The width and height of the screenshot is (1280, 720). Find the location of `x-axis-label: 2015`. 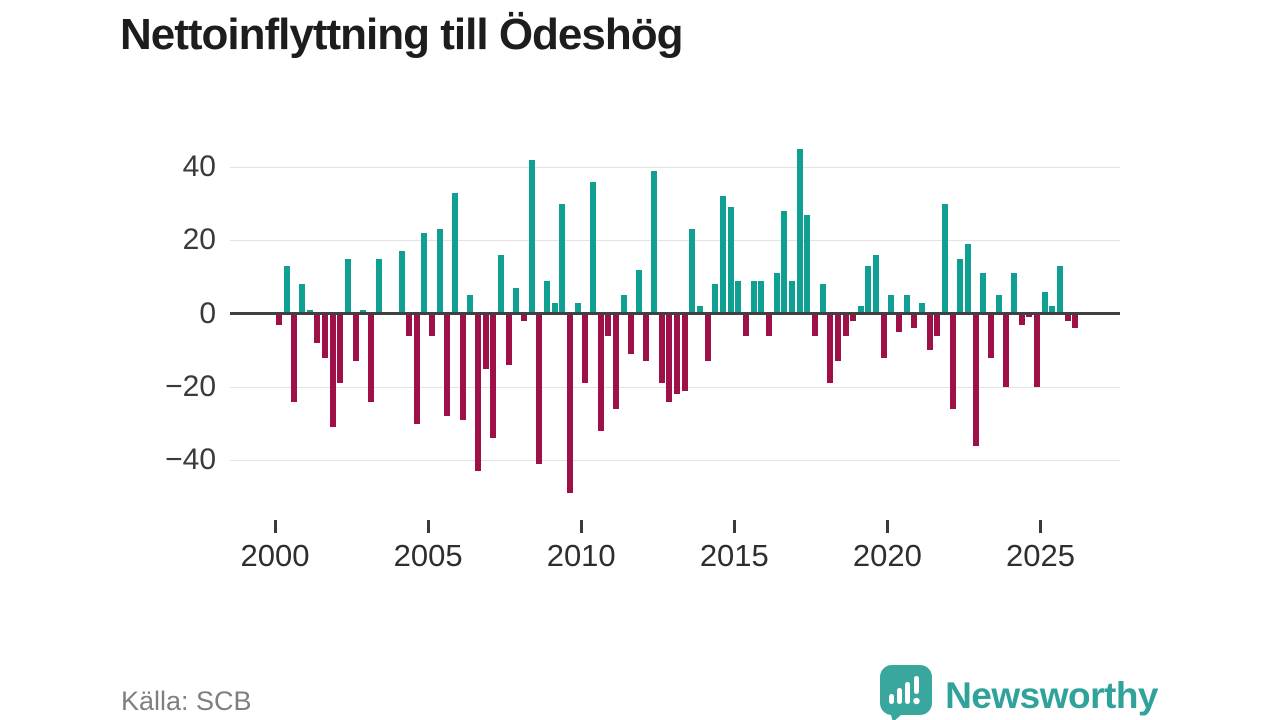

x-axis-label: 2015 is located at coordinates (734, 555).